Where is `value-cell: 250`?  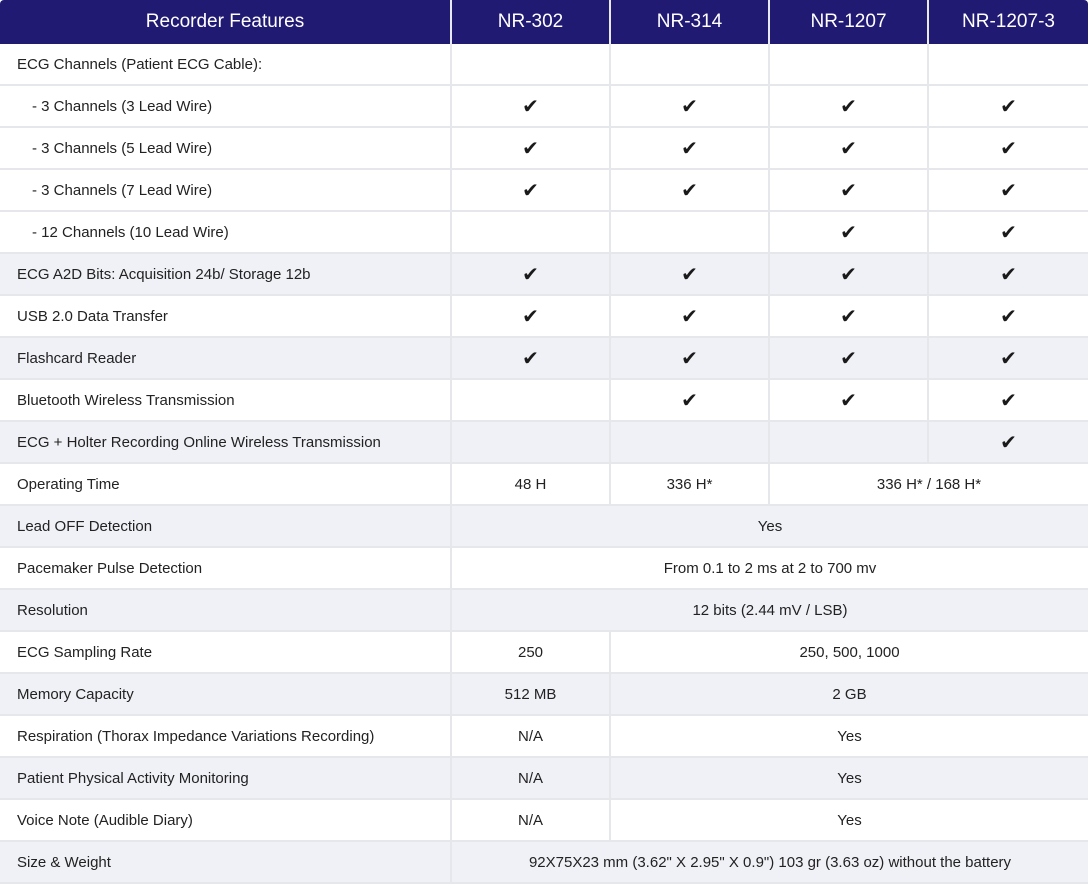 value-cell: 250 is located at coordinates (531, 653).